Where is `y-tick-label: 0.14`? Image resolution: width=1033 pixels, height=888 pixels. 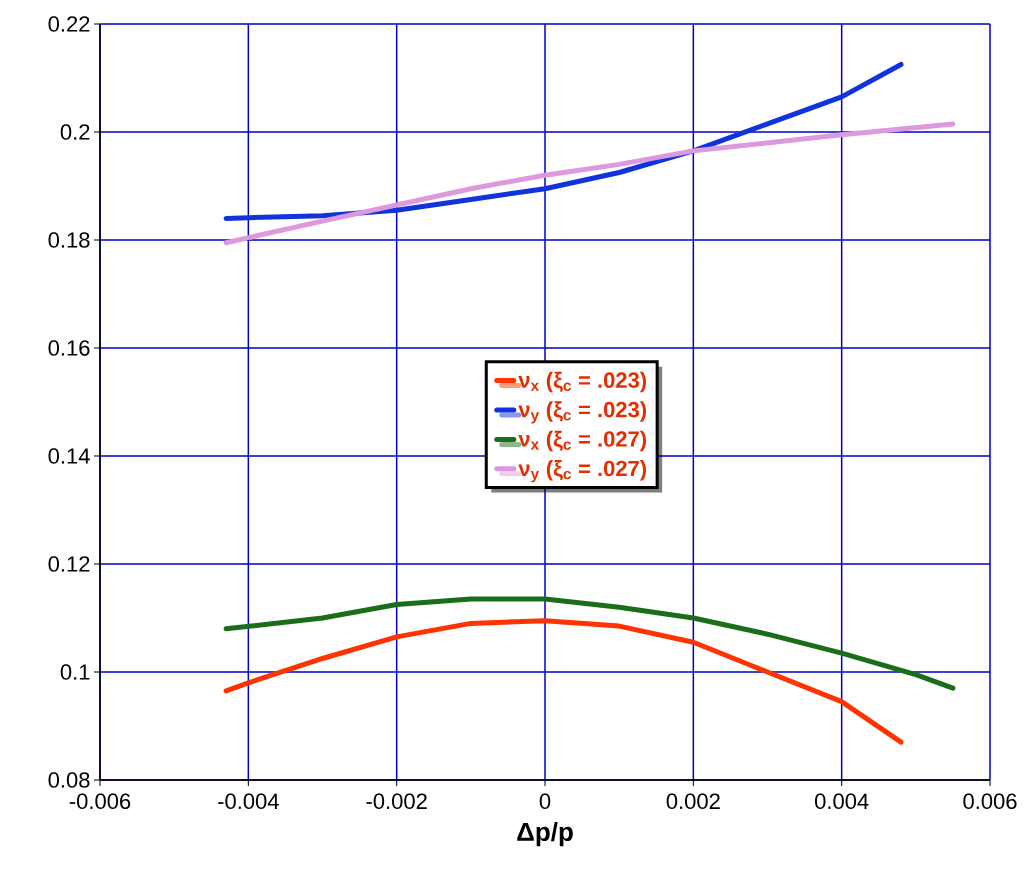 y-tick-label: 0.14 is located at coordinates (69, 456).